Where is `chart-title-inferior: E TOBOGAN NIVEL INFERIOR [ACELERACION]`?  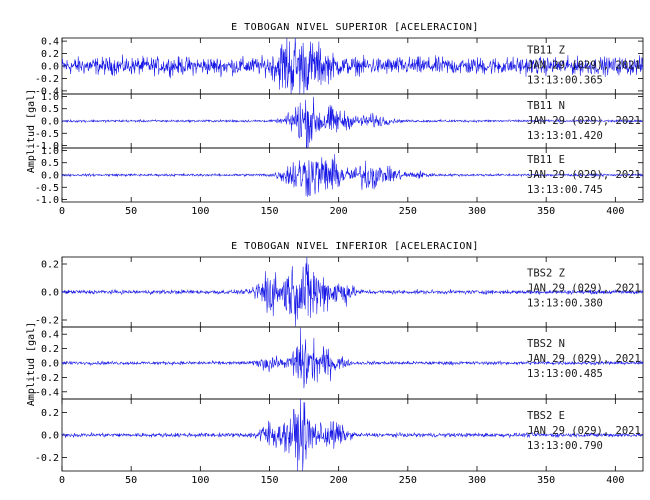 chart-title-inferior: E TOBOGAN NIVEL INFERIOR [ACELERACION] is located at coordinates (355, 246).